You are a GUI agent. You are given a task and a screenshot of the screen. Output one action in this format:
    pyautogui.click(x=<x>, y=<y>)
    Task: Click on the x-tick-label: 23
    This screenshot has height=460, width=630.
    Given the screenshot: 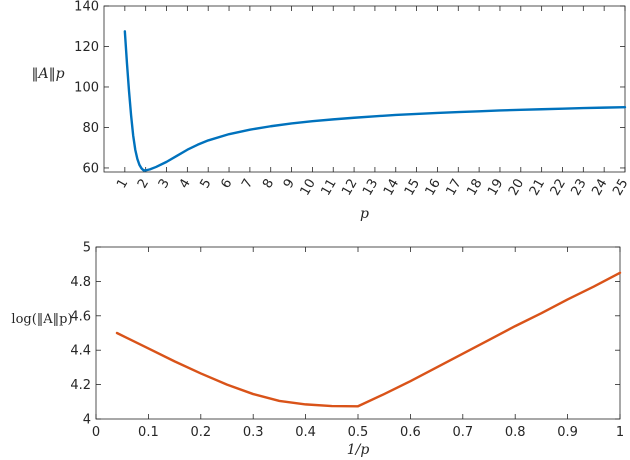 What is the action you would take?
    pyautogui.click(x=579, y=188)
    